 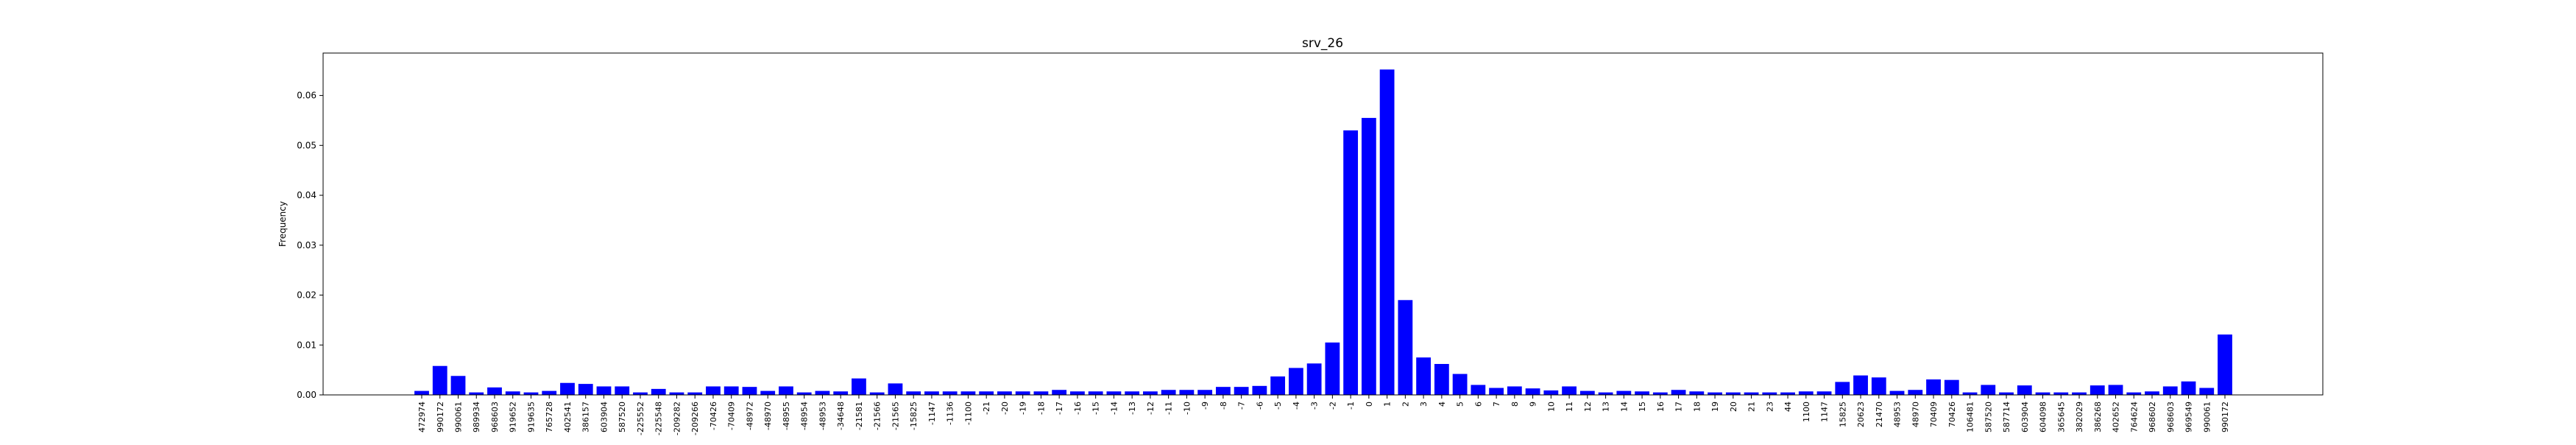 I want to click on x-tick-label: 1147, so click(x=1825, y=412).